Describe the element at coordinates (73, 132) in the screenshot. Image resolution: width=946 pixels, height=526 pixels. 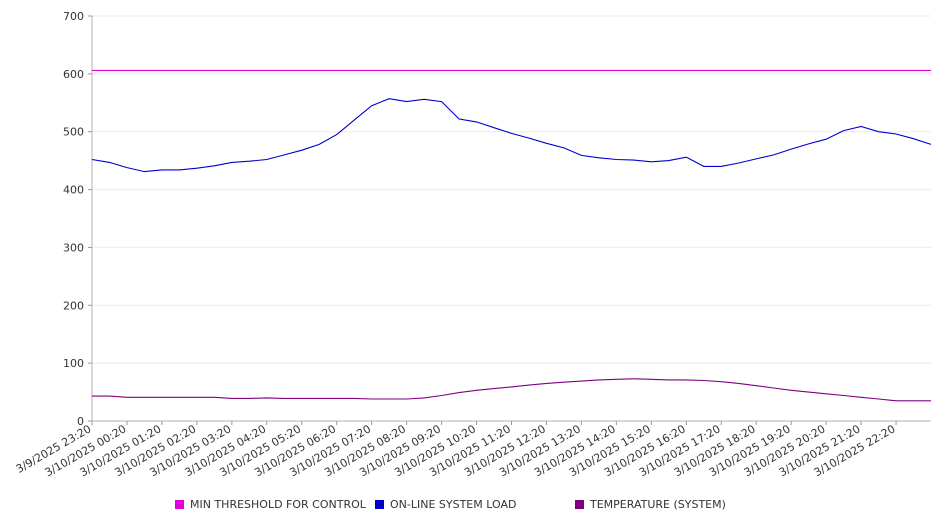
I see `y-tick-label: 500` at that location.